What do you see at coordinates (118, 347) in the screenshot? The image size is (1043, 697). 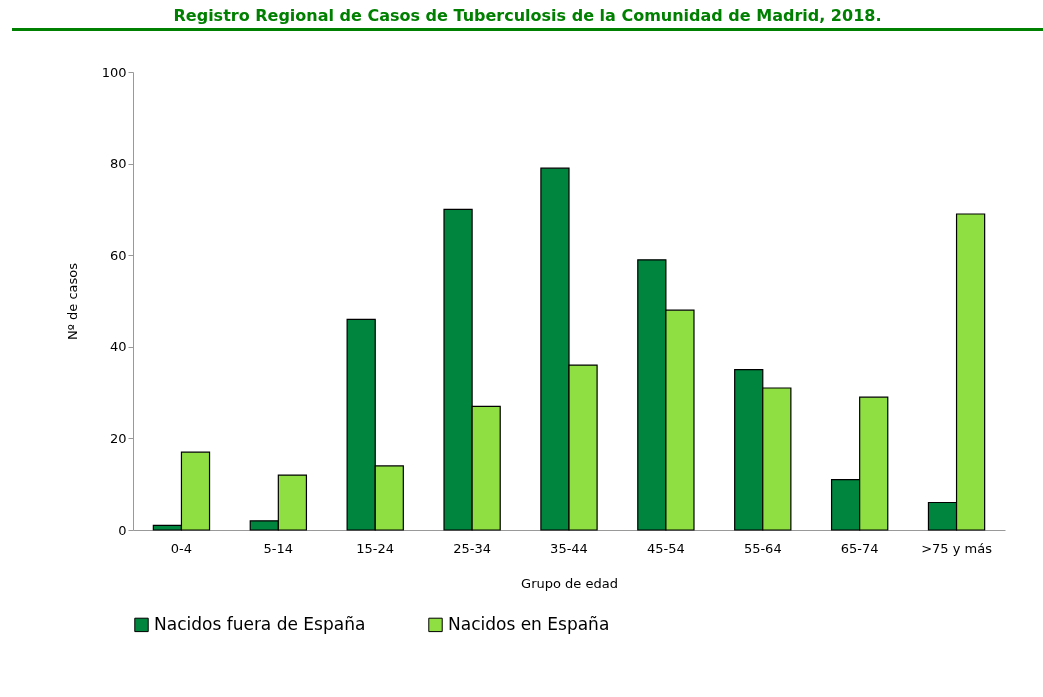 I see `y-tick-label: 40` at bounding box center [118, 347].